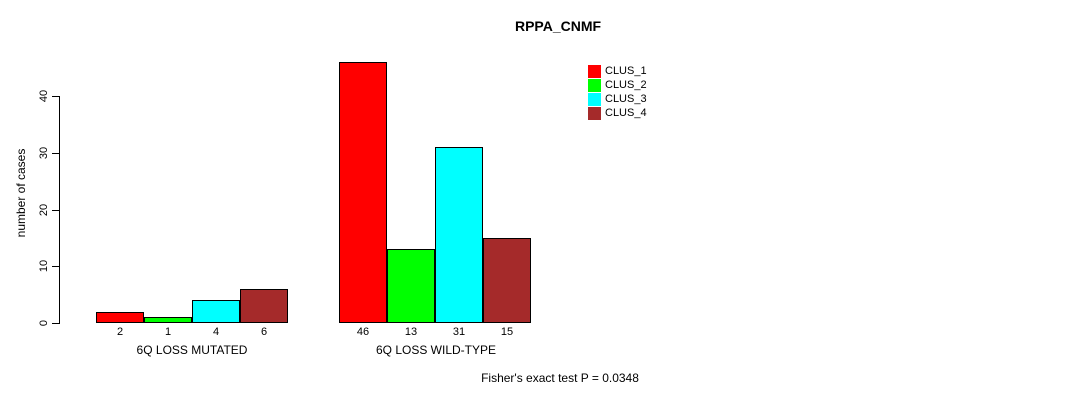 Image resolution: width=1090 pixels, height=400 pixels. Describe the element at coordinates (626, 112) in the screenshot. I see `legend-label-clus-4: CLUS_4` at that location.